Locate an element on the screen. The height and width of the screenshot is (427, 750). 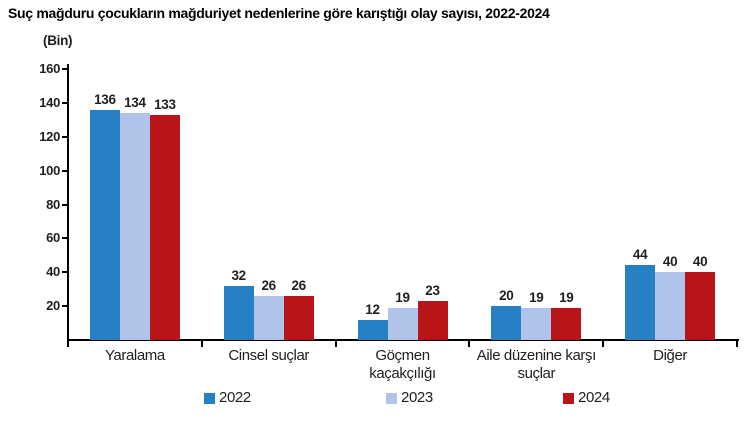
bar-value-label: 44 is located at coordinates (640, 255).